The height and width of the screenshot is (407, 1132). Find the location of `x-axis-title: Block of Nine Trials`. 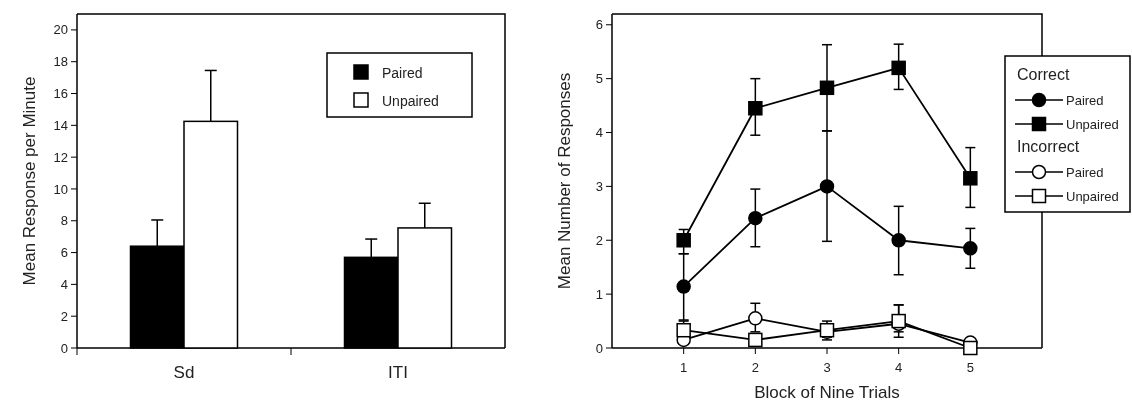

x-axis-title: Block of Nine Trials is located at coordinates (827, 392).